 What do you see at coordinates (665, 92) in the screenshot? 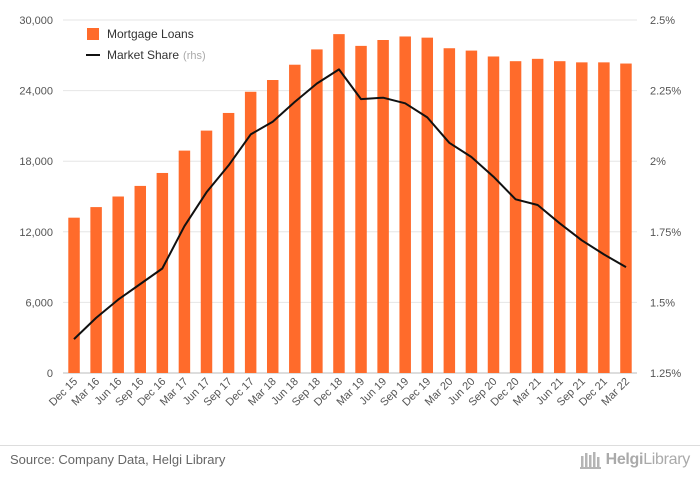
I see `right-axis-tick-label: 2.25%` at bounding box center [665, 92].